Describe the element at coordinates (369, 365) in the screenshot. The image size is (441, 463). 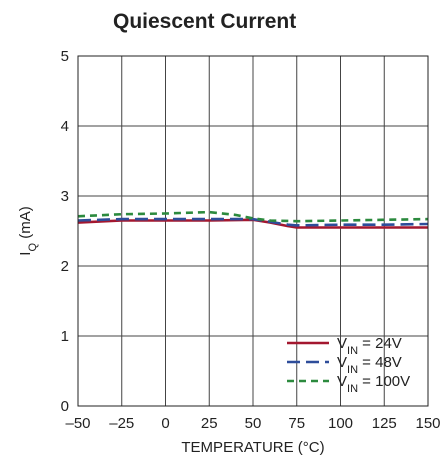
I see `legend-entry-2: VIN = 48V` at that location.